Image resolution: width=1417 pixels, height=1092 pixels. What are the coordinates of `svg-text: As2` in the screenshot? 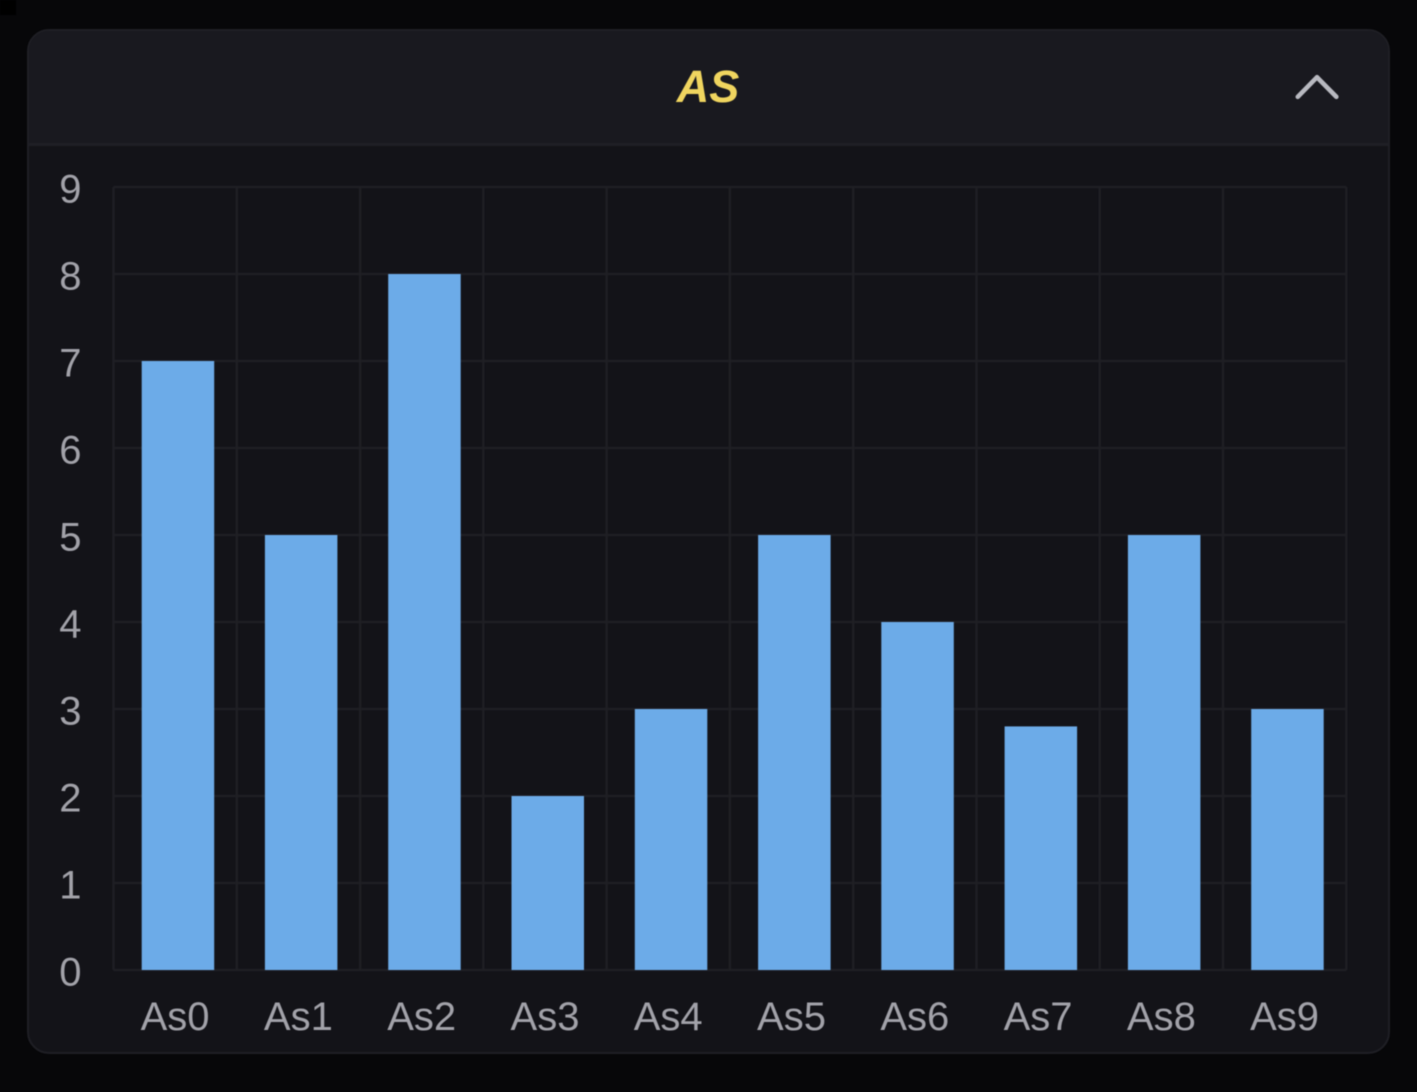 It's located at (421, 1017).